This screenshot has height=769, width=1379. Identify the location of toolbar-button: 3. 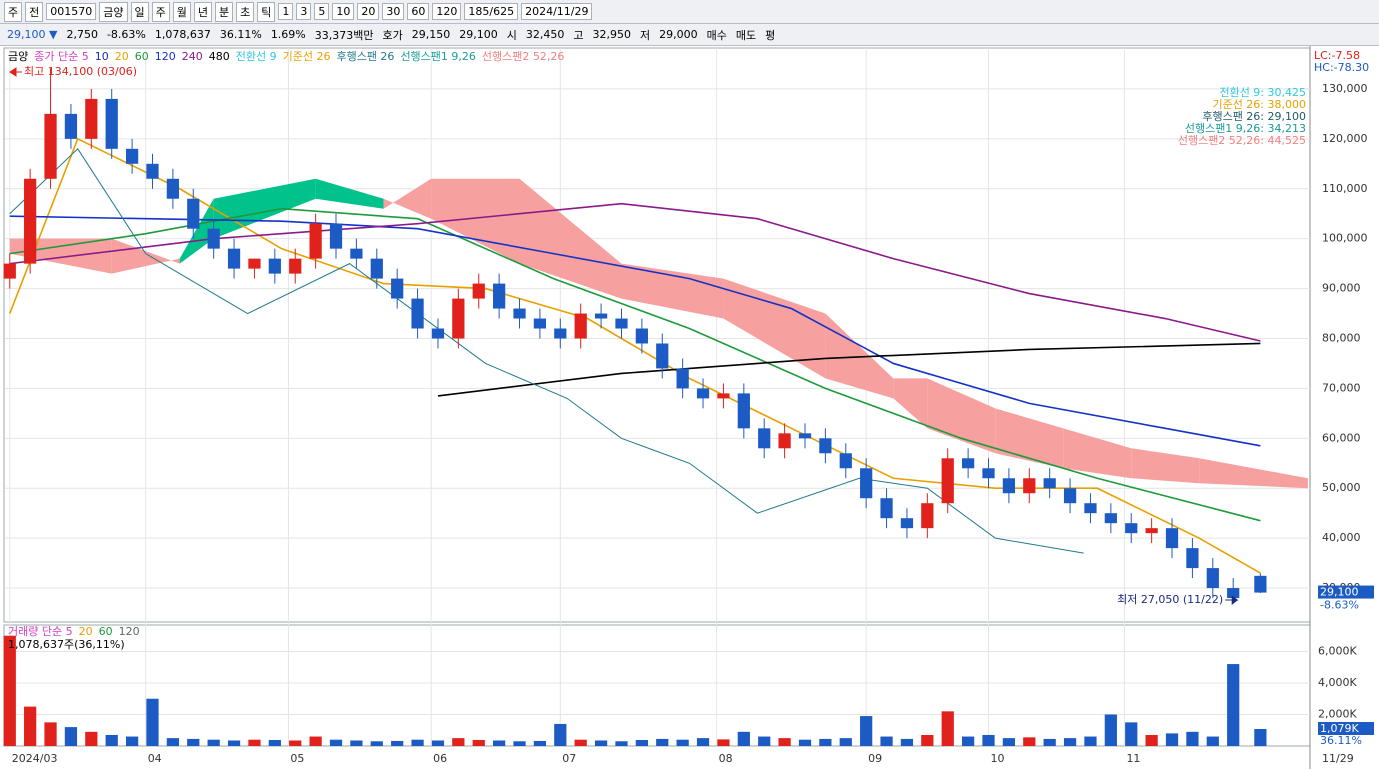
(304, 11).